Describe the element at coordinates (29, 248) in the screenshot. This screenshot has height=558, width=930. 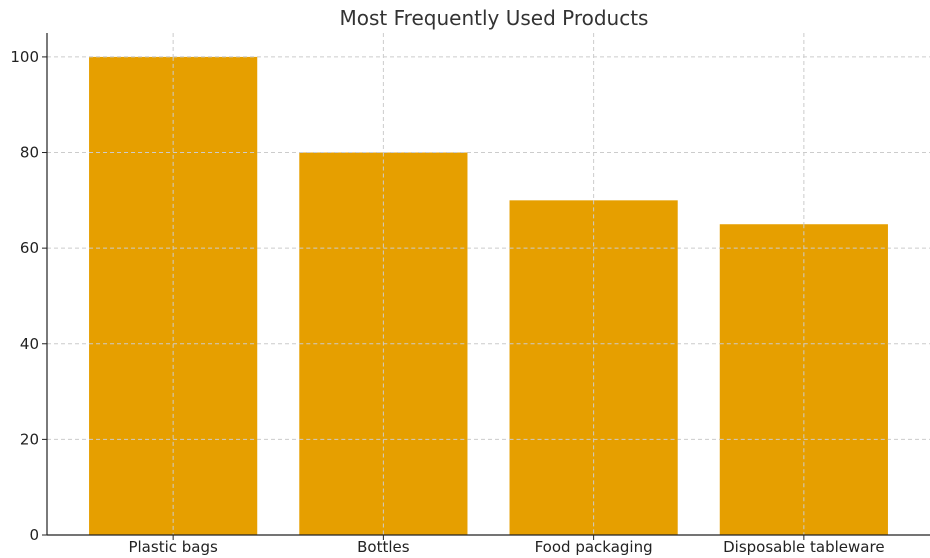
I see `y-tick-label-3: 60` at that location.